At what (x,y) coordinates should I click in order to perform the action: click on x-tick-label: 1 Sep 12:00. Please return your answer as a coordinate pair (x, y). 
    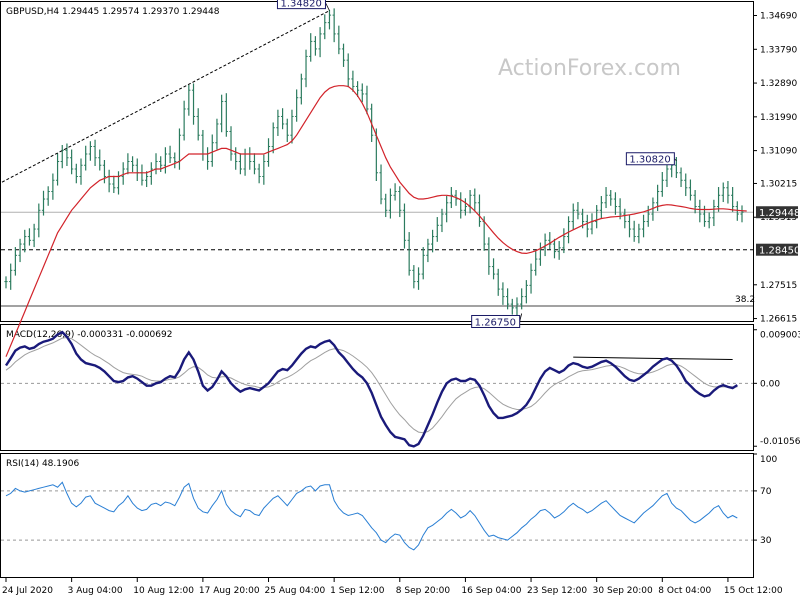
    Looking at the image, I should click on (357, 591).